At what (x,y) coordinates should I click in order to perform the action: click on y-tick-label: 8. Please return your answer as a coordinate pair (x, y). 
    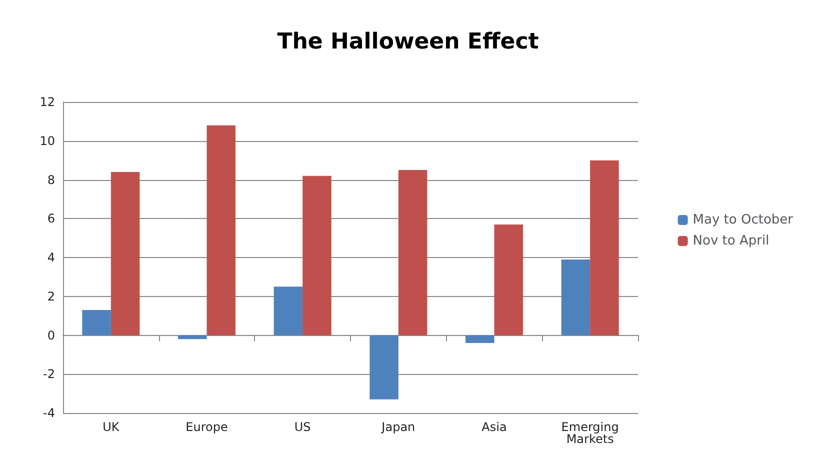
    Looking at the image, I should click on (51, 179).